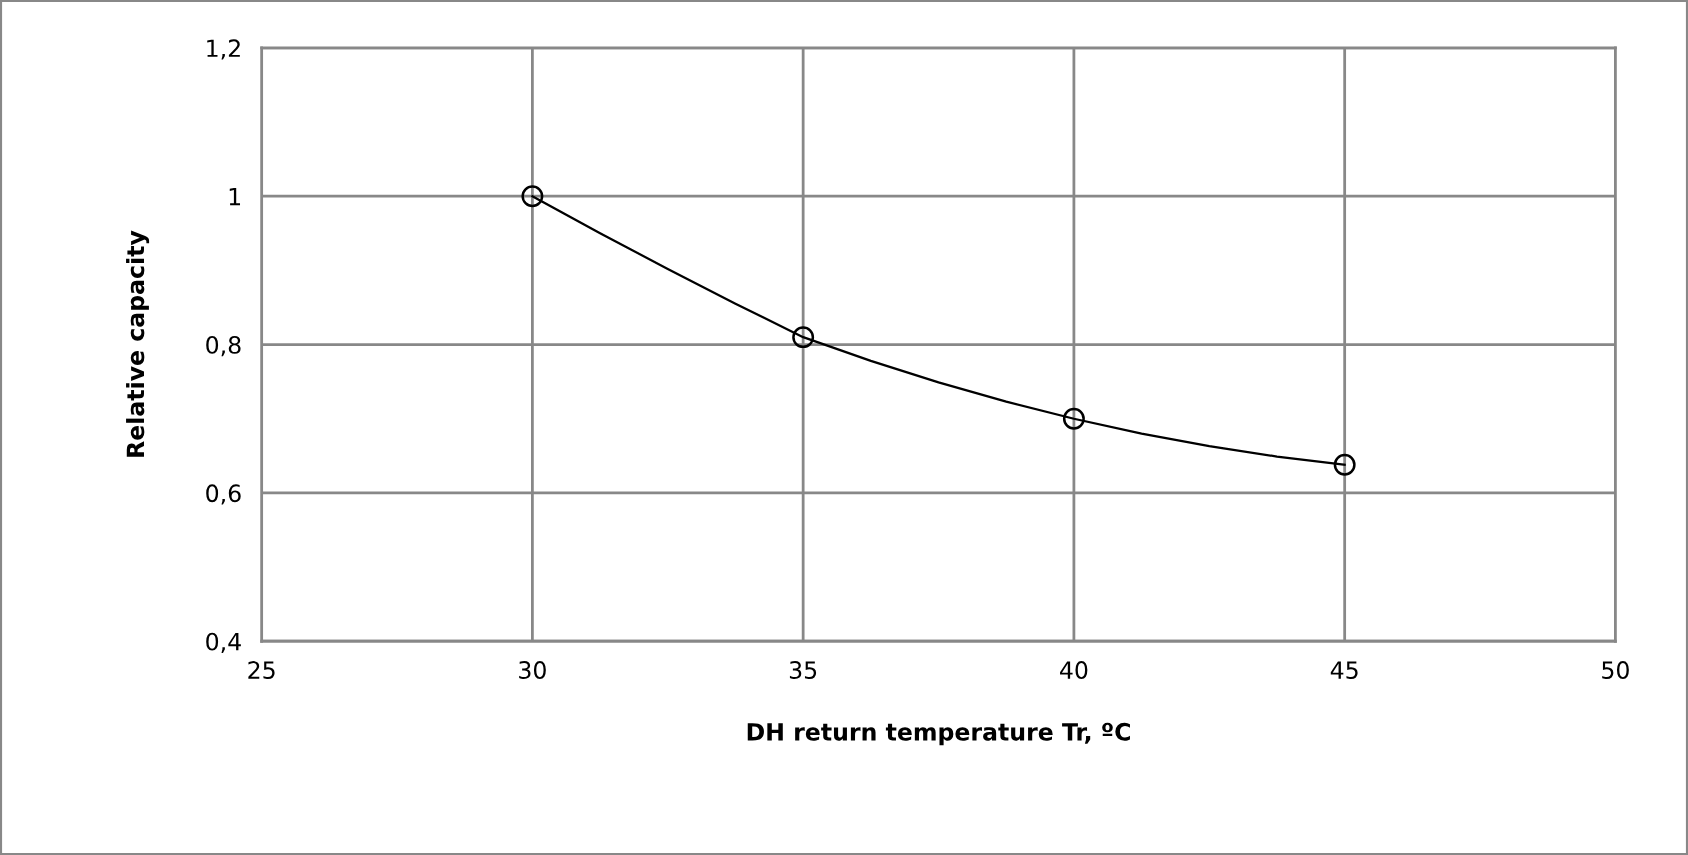 The height and width of the screenshot is (855, 1688). What do you see at coordinates (1344, 670) in the screenshot?
I see `x-tick-label: 45` at bounding box center [1344, 670].